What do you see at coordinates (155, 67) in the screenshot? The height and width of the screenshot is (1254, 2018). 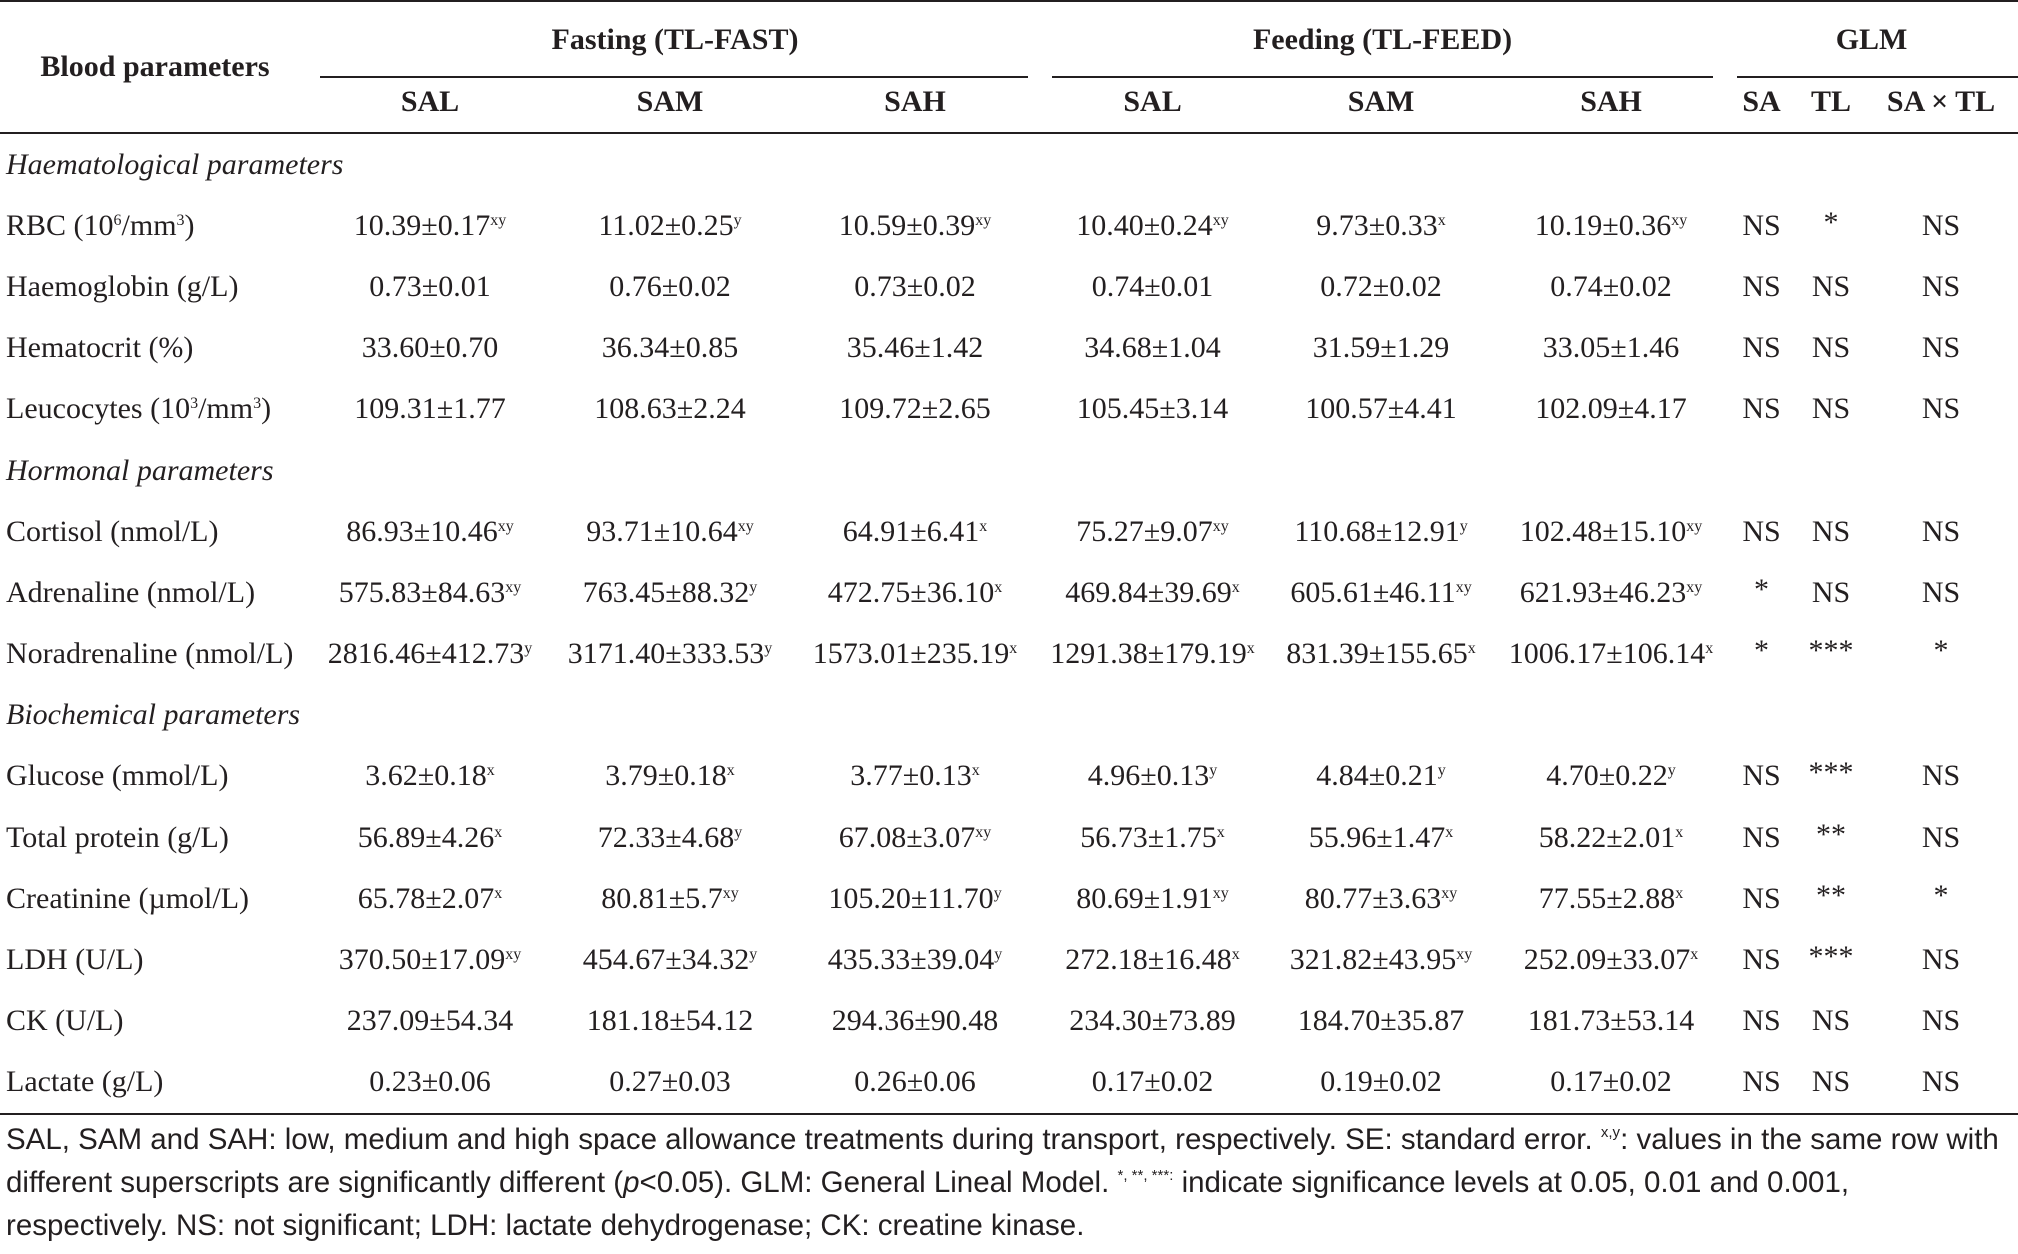 I see `header-blood-parameters: Blood parameters` at bounding box center [155, 67].